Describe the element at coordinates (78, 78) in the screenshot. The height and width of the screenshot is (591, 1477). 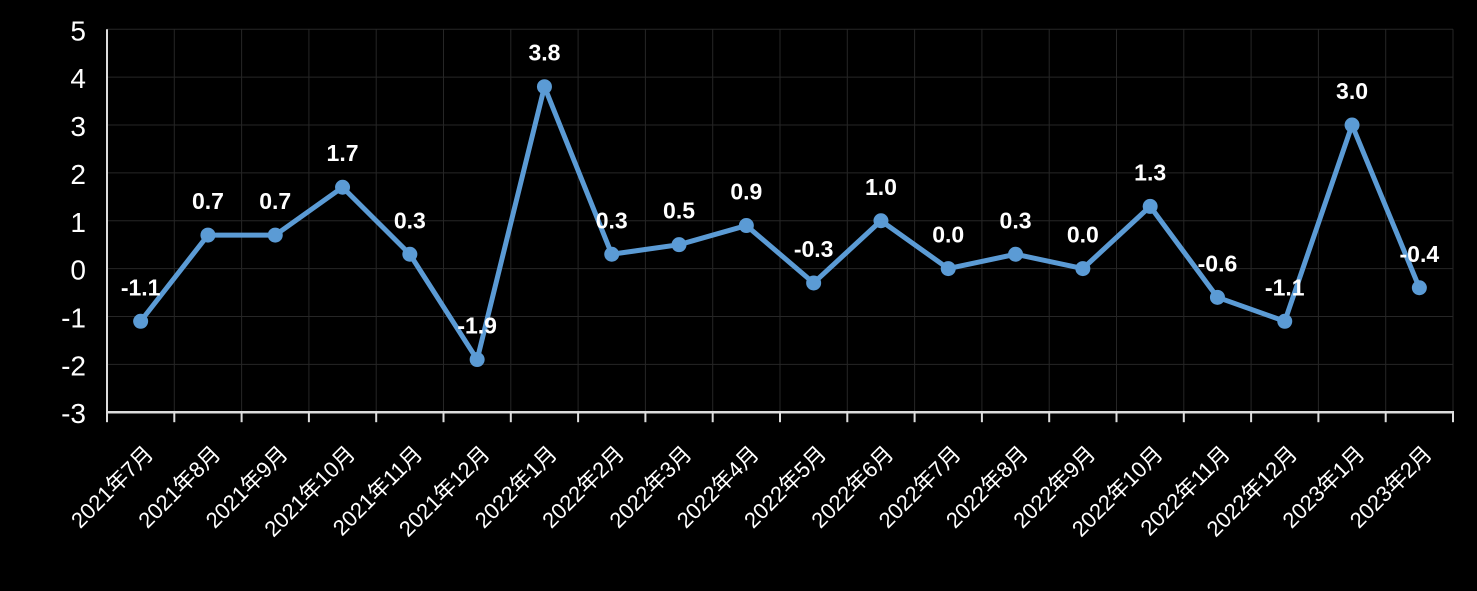
I see `y-axis-tick-label: 4` at that location.